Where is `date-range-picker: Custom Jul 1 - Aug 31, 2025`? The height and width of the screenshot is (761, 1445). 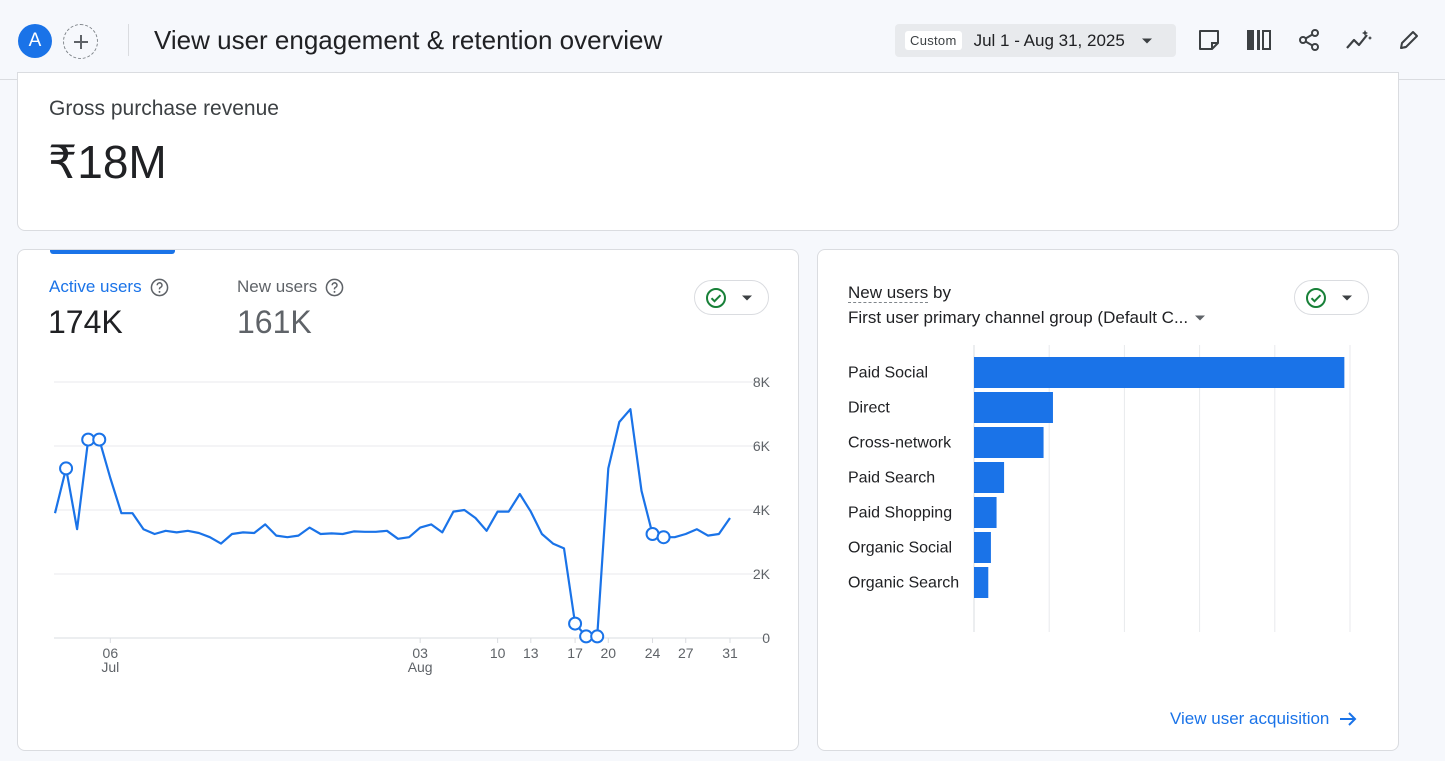
date-range-picker: Custom Jul 1 - Aug 31, 2025 is located at coordinates (1035, 40).